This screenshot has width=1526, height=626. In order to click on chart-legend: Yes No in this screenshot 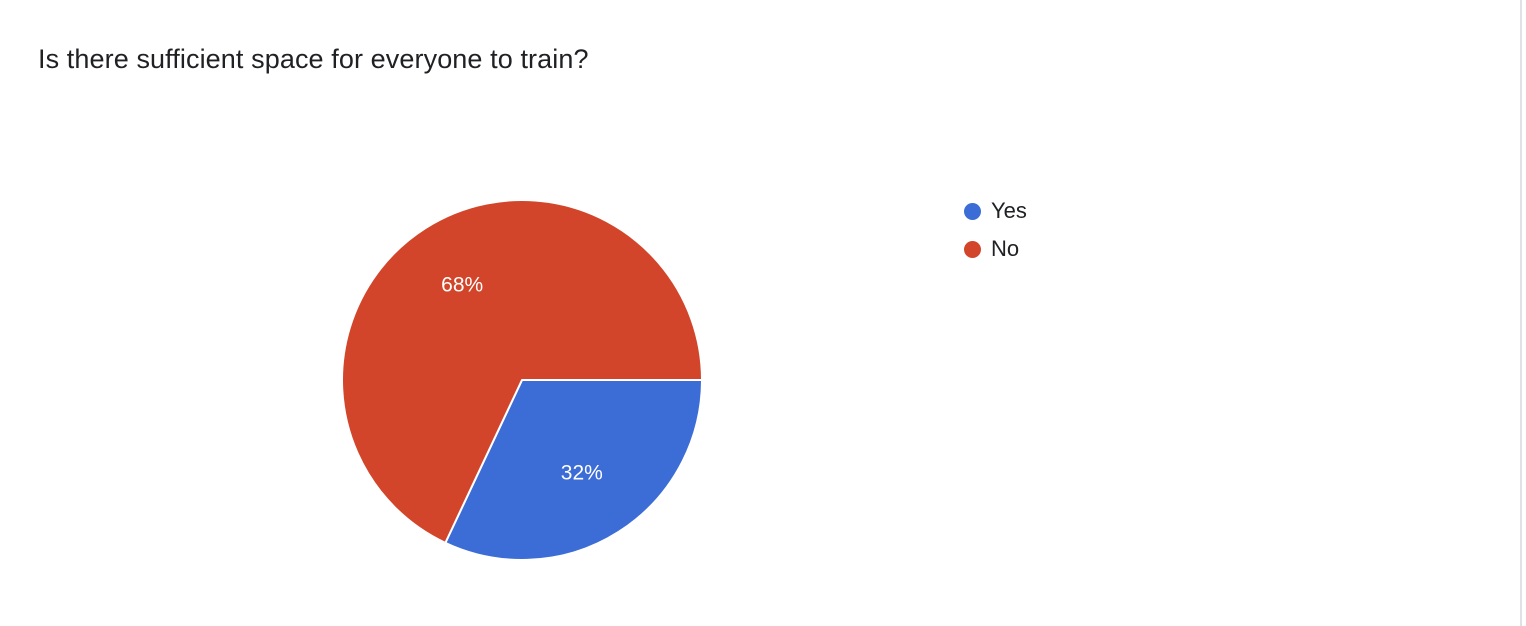, I will do `click(995, 238)`.